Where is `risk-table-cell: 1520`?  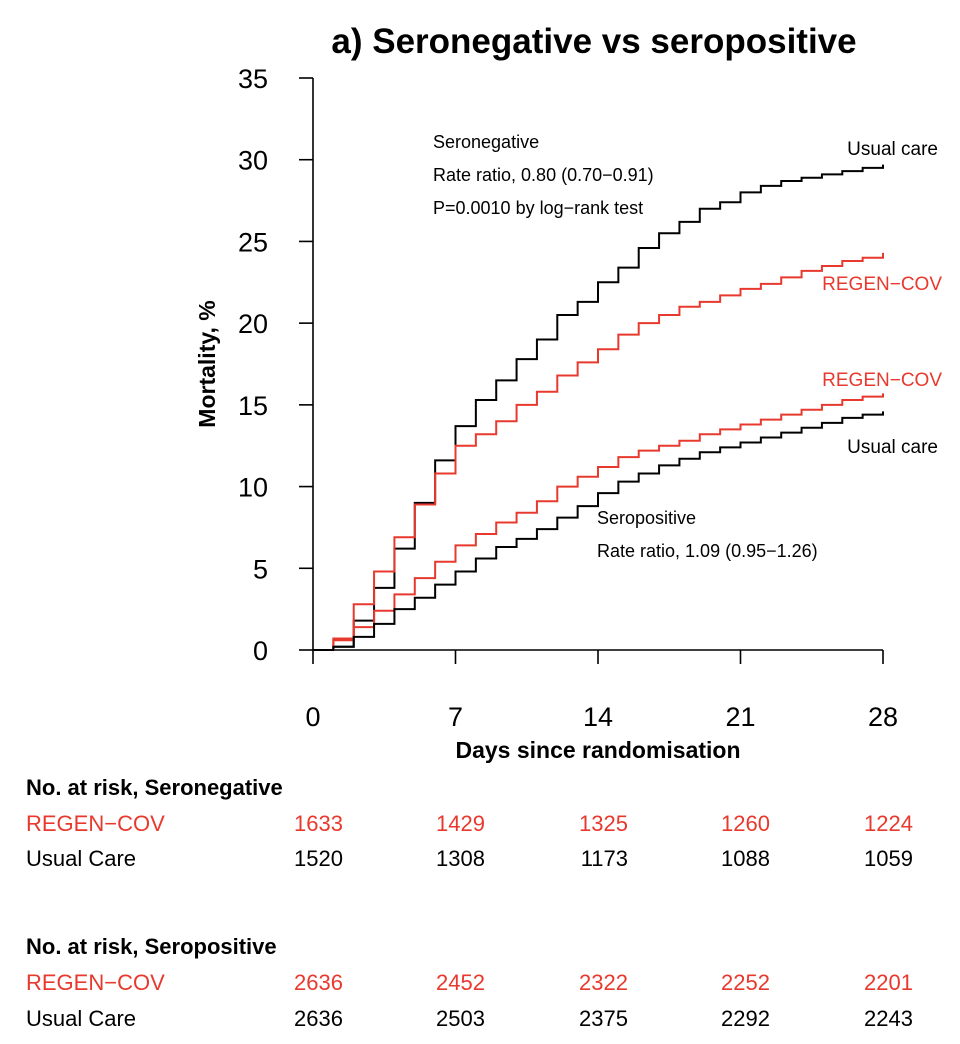 risk-table-cell: 1520 is located at coordinates (318, 858).